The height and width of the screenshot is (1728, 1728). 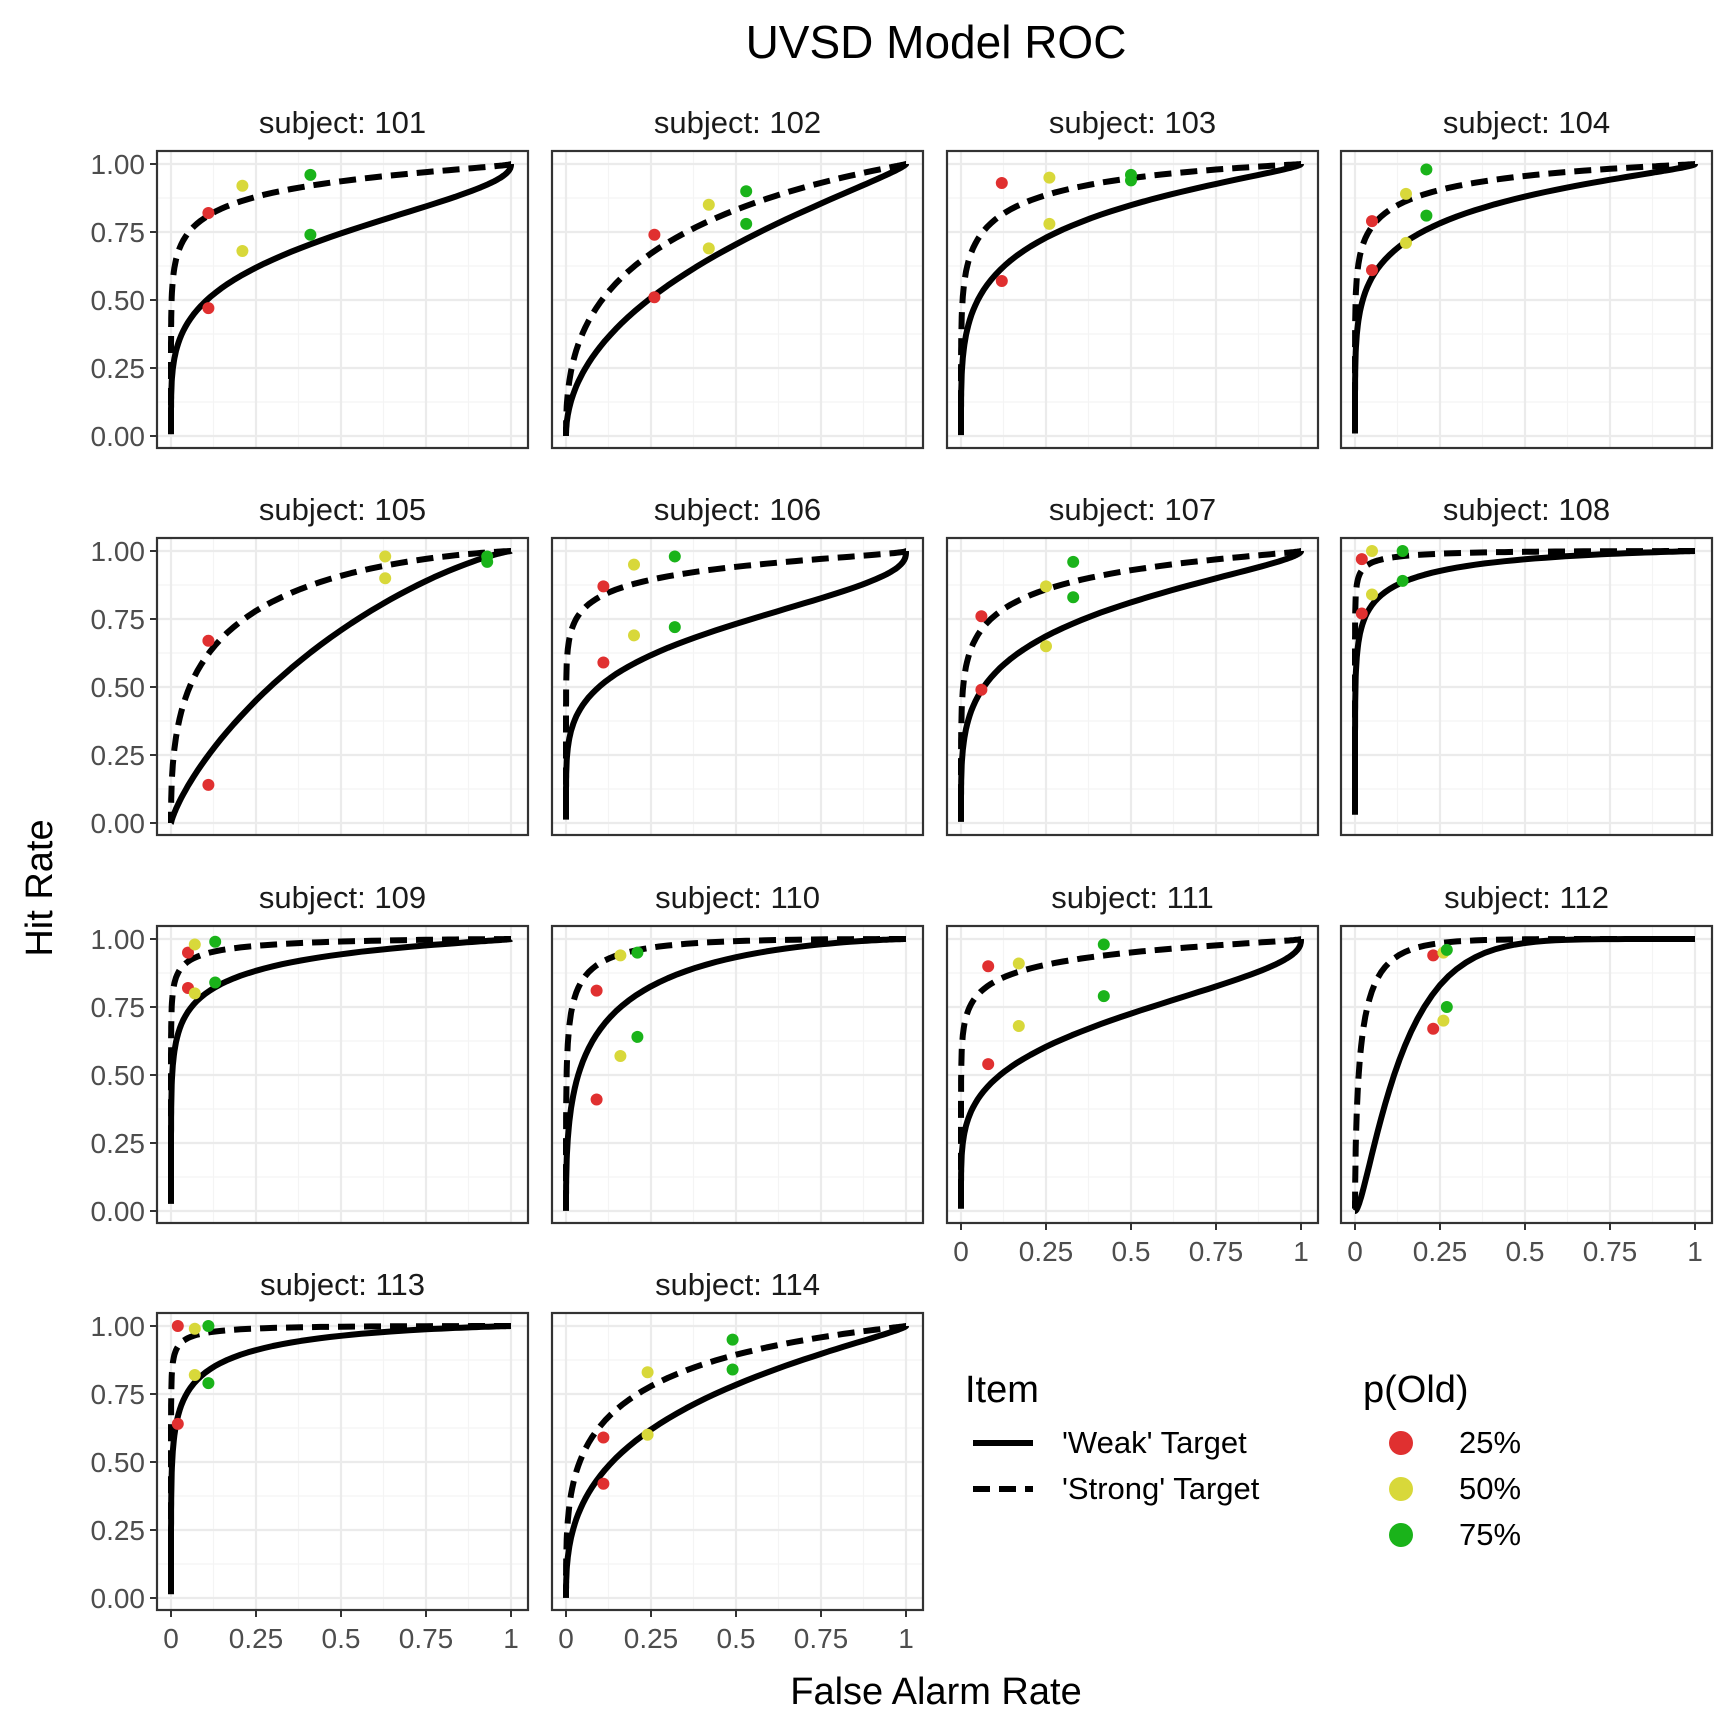 I want to click on strip-label: subject: 114, so click(x=737, y=1284).